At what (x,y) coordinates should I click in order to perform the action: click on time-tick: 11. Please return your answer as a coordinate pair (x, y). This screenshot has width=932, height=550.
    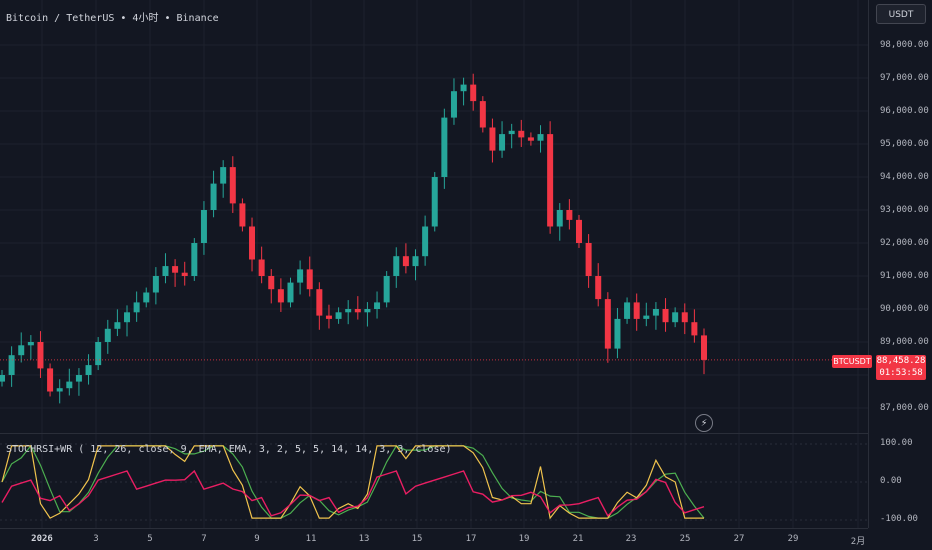
    Looking at the image, I should click on (311, 539).